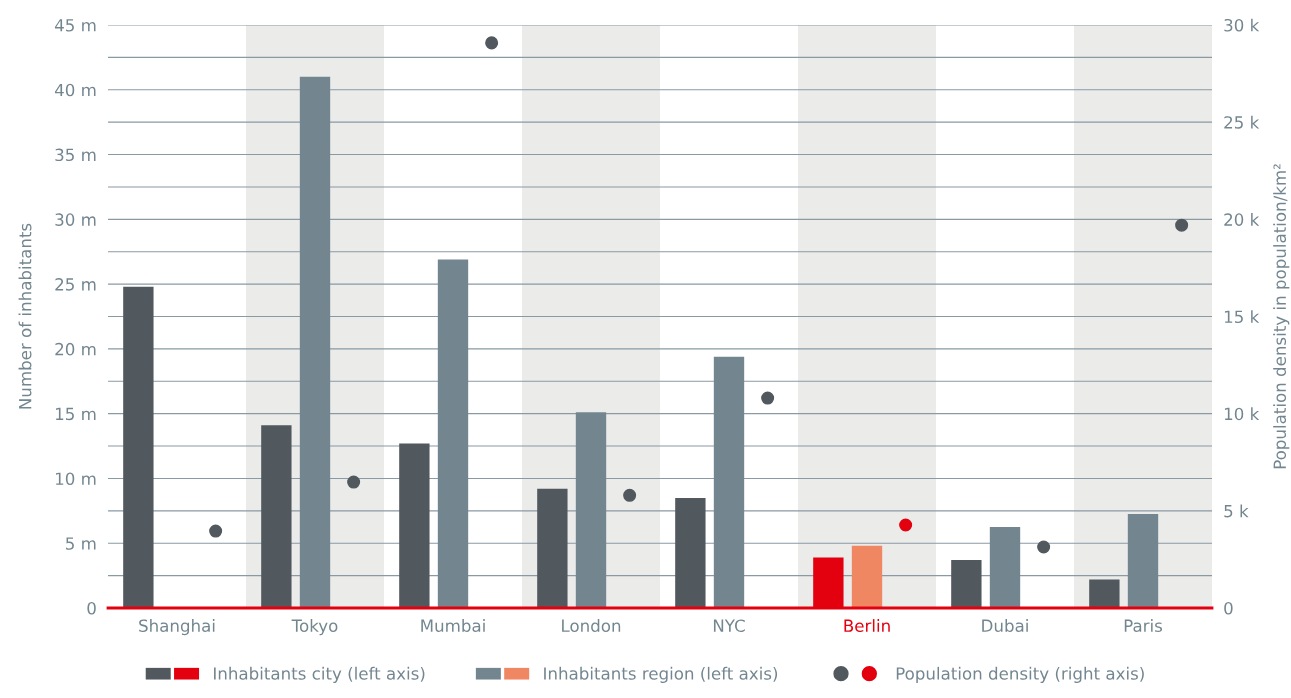 This screenshot has height=698, width=1291. Describe the element at coordinates (314, 627) in the screenshot. I see `x-tick-label: Tokyo` at that location.